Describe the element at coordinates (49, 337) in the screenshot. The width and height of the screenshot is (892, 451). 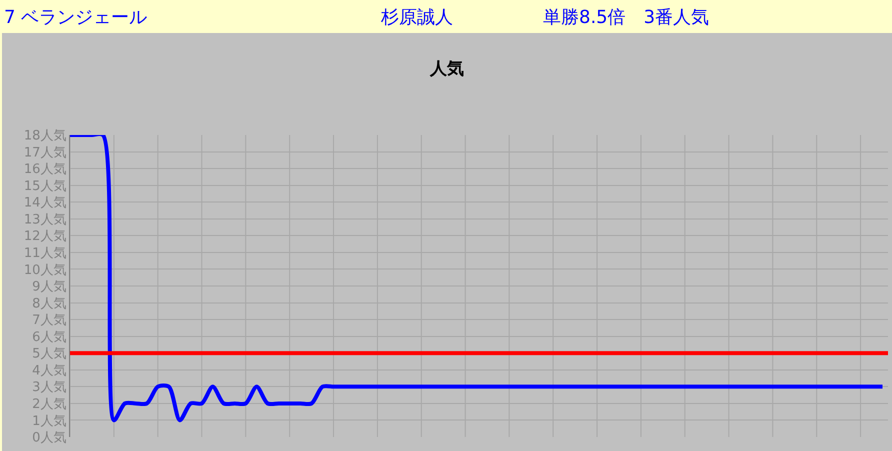
I see `y-tick-label: 6人気` at that location.